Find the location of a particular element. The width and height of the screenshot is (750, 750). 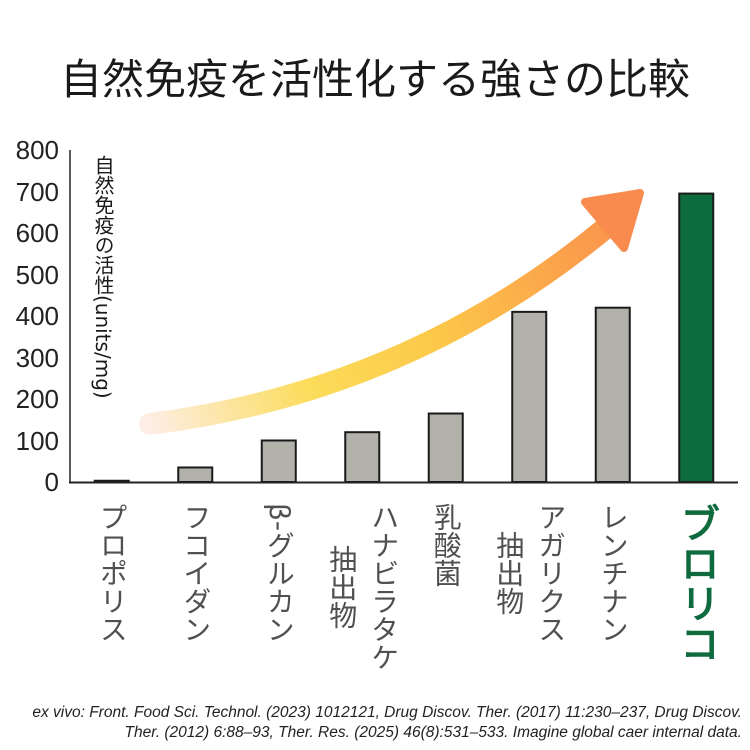

y-tick-label: 800 is located at coordinates (37, 150).